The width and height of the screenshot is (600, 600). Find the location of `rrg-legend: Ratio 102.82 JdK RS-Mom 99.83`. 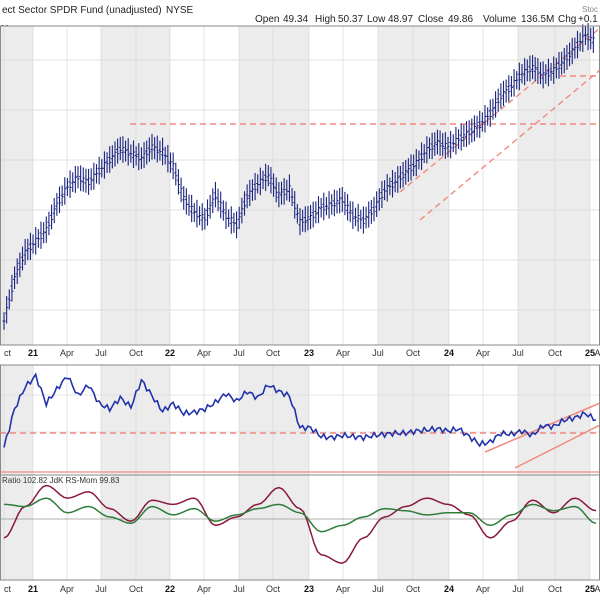

rrg-legend: Ratio 102.82 JdK RS-Mom 99.83 is located at coordinates (61, 480).